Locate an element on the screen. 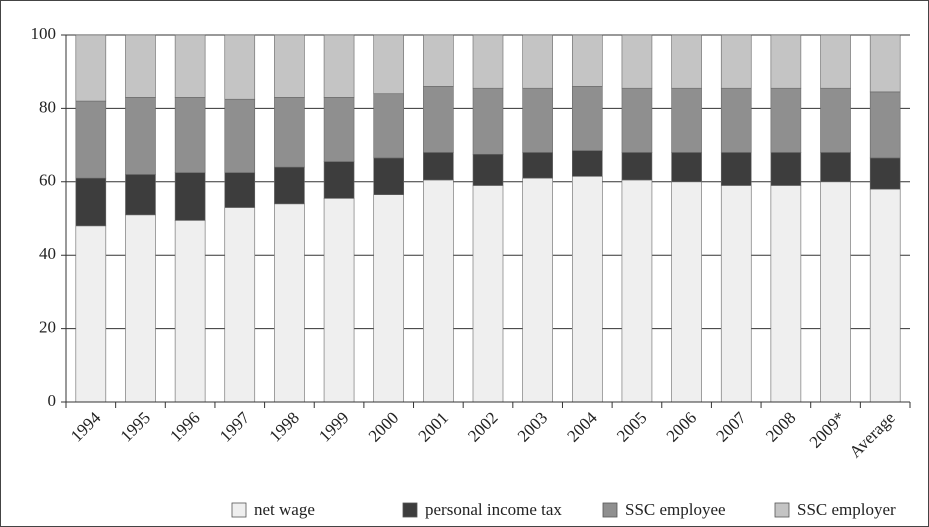 The height and width of the screenshot is (527, 929). x-tick-label: 2009* is located at coordinates (827, 429).